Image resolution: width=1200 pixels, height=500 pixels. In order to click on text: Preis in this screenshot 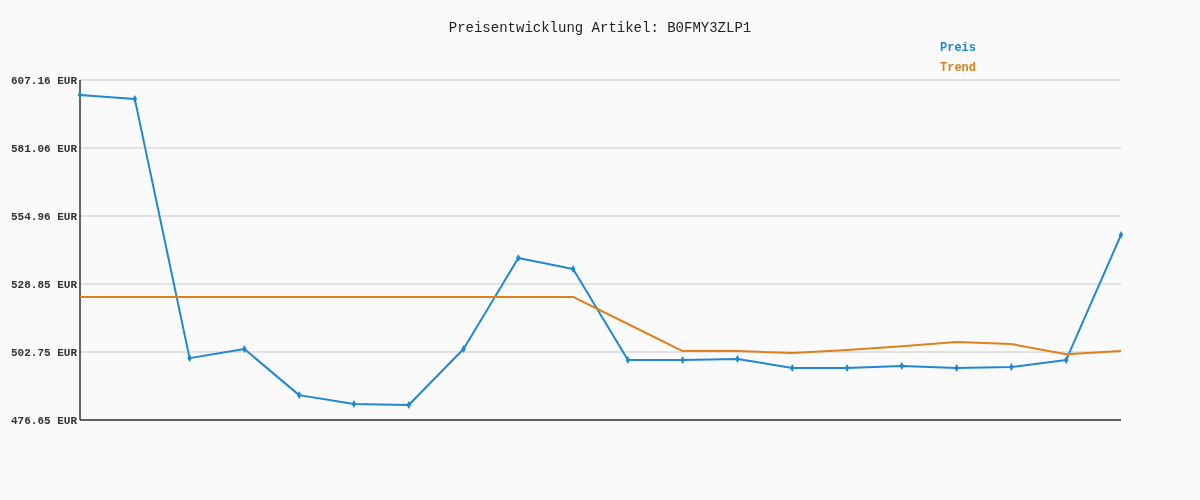, I will do `click(958, 48)`.